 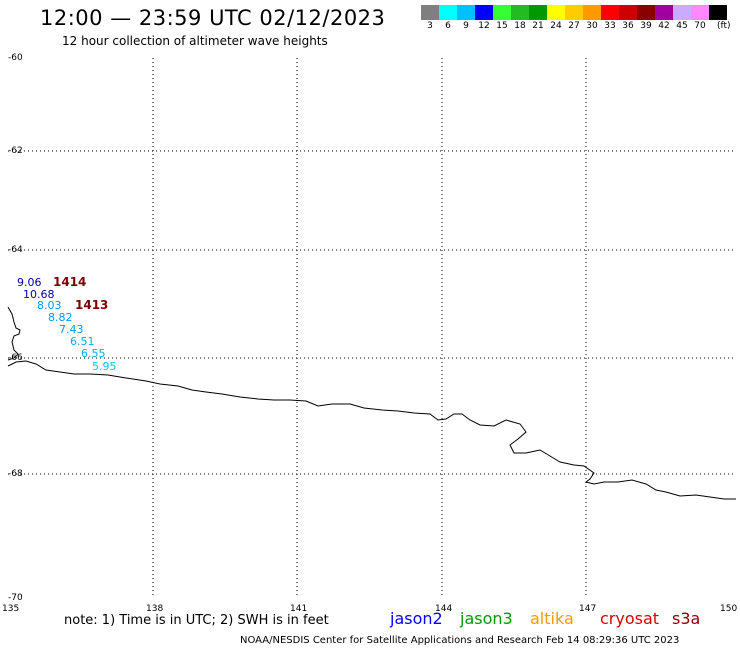 What do you see at coordinates (93, 353) in the screenshot?
I see `wave-height-obs: 6.55` at bounding box center [93, 353].